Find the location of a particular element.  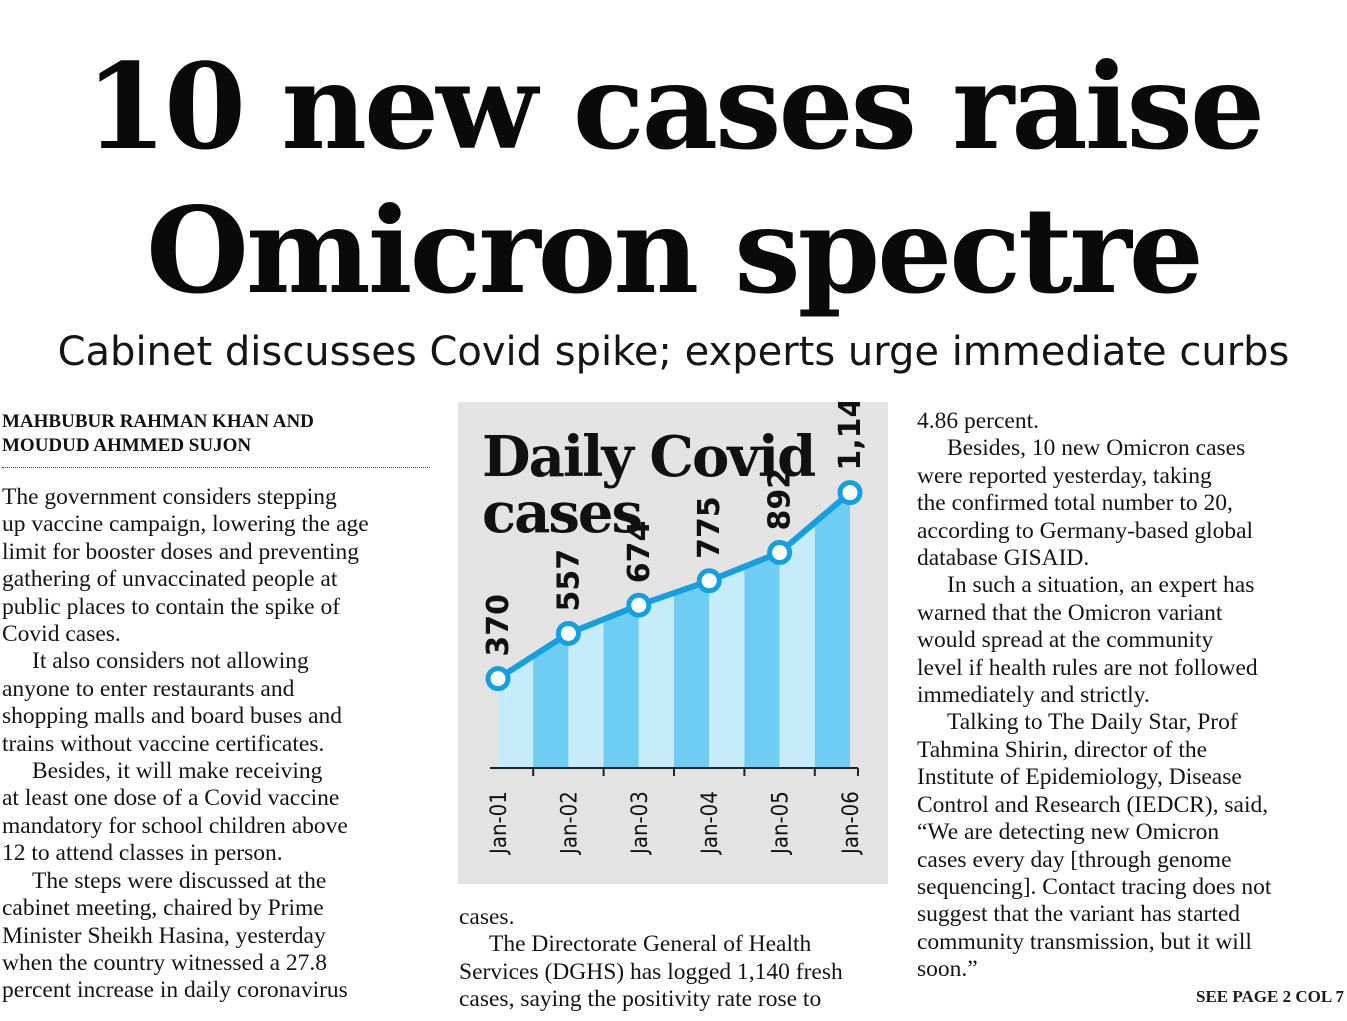

x-tick-label-Jan-02: Jan-02 is located at coordinates (569, 823).